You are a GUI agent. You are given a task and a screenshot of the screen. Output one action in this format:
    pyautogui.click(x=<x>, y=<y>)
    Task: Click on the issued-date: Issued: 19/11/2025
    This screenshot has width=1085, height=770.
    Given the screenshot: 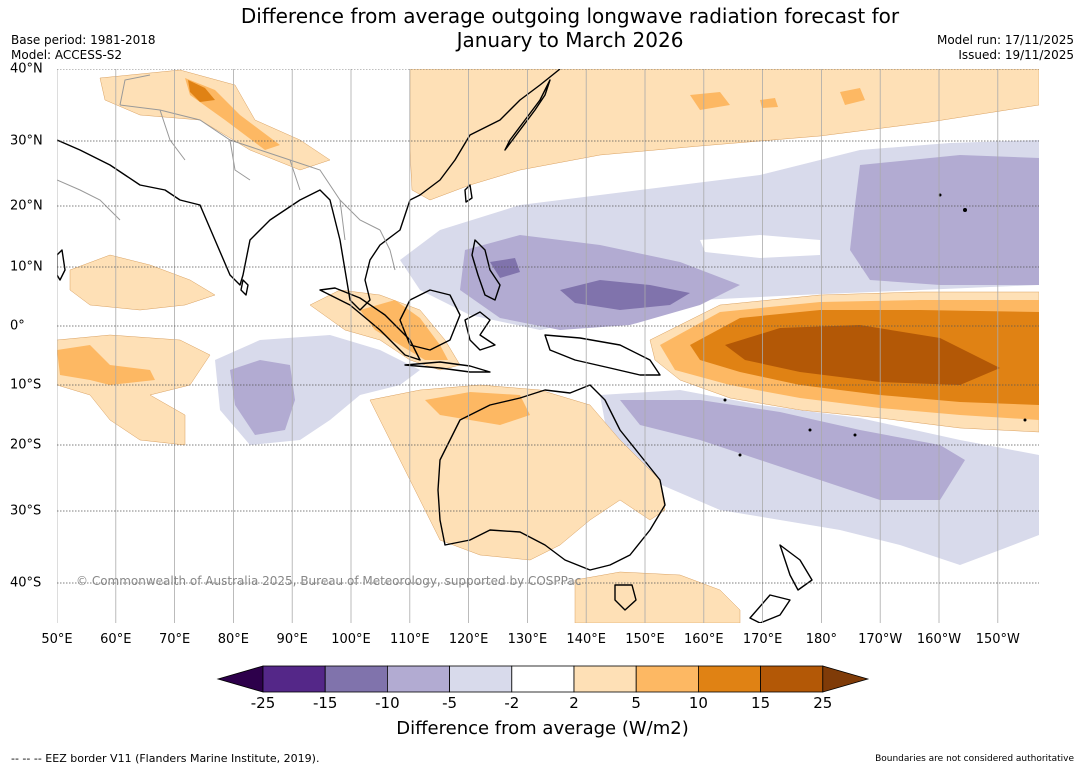 What is the action you would take?
    pyautogui.click(x=1016, y=55)
    